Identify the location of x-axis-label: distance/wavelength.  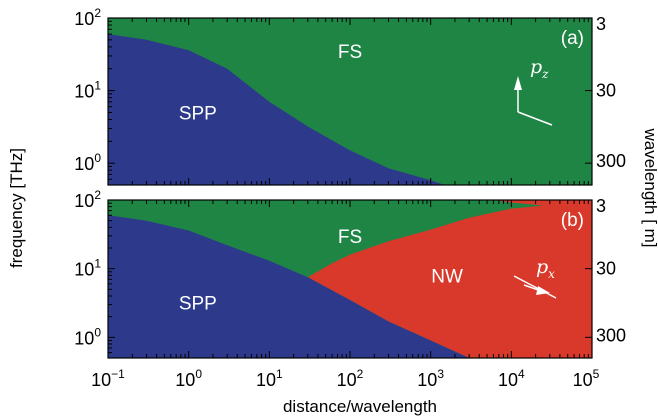
(360, 406).